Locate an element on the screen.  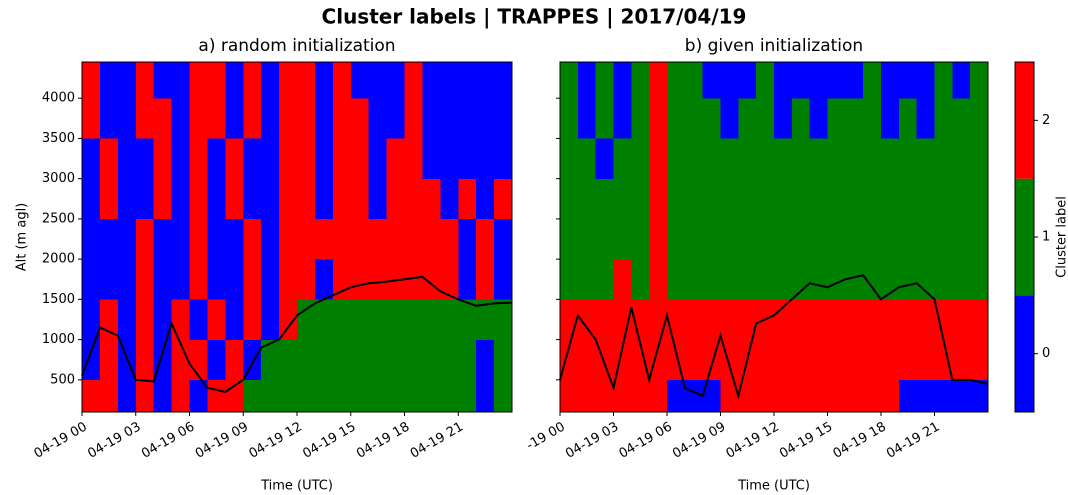
colorbar-tick-label: 0 is located at coordinates (1046, 353).